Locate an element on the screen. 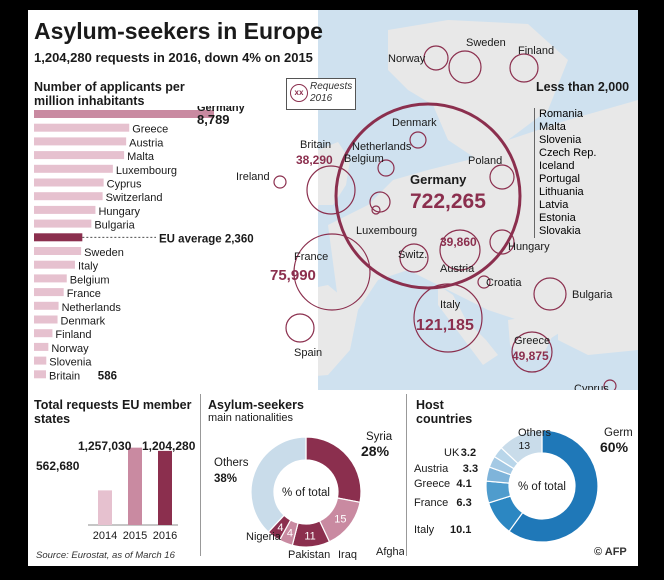 The height and width of the screenshot is (580, 664). total-bar-2014 is located at coordinates (105, 507).